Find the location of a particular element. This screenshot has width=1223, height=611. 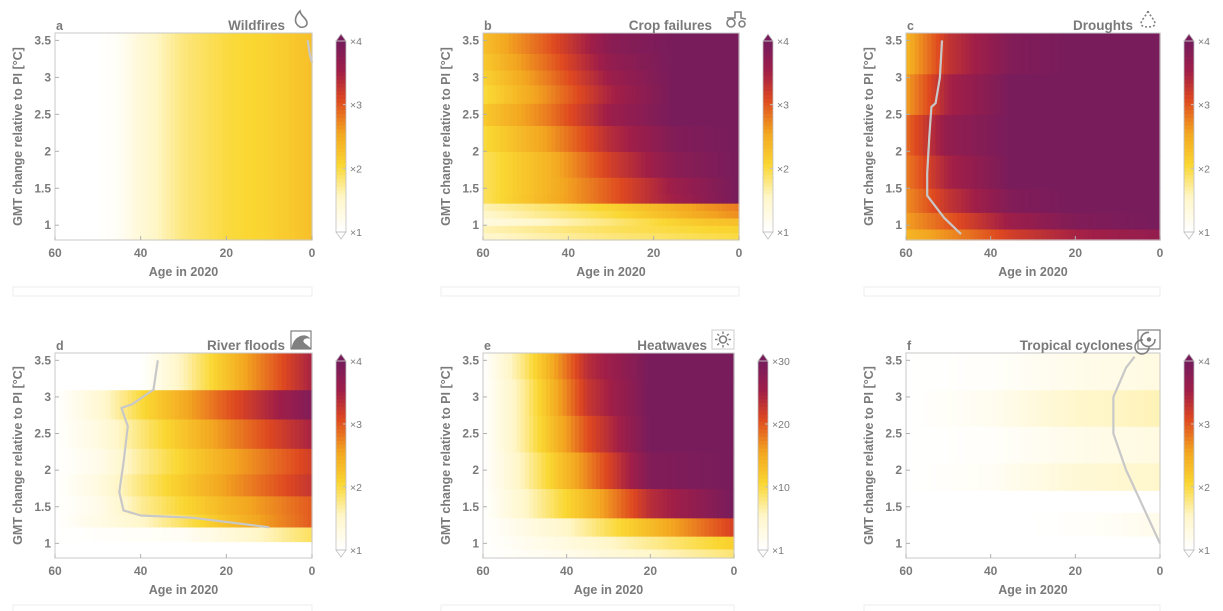

x-tick-label: 40 is located at coordinates (991, 571).